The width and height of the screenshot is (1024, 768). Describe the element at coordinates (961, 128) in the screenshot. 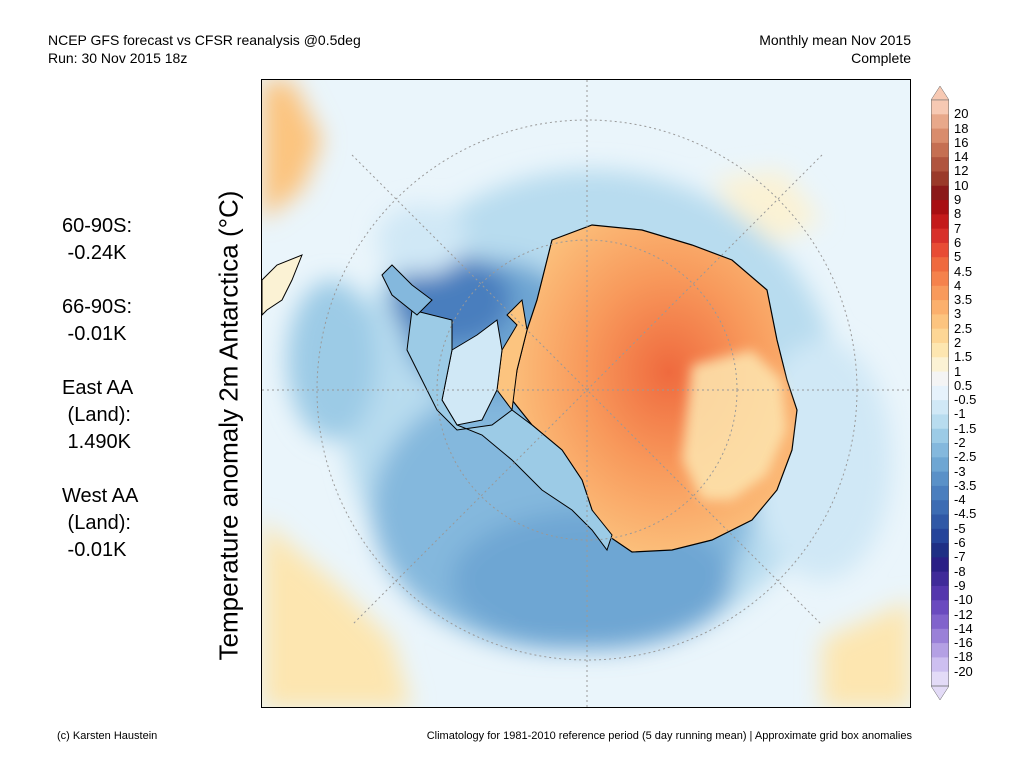

I see `colorbar-tick-label: 18` at that location.